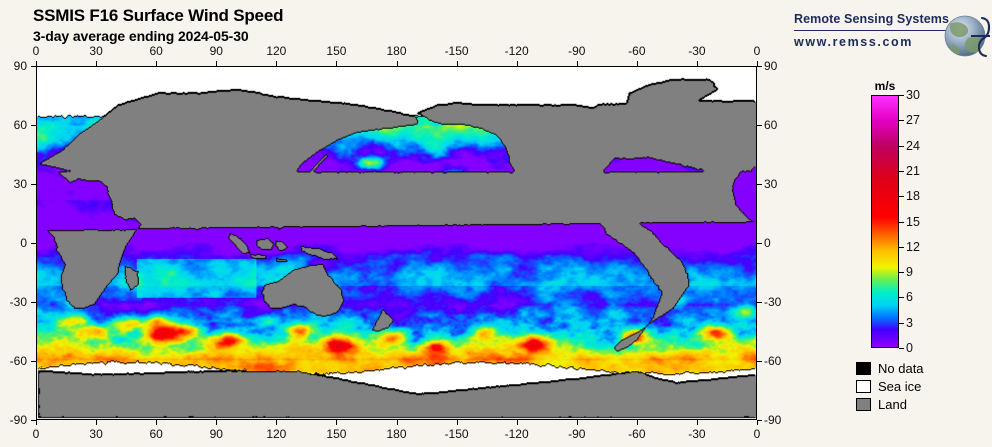  What do you see at coordinates (913, 145) in the screenshot?
I see `colorbar-tick-label: 24` at bounding box center [913, 145].